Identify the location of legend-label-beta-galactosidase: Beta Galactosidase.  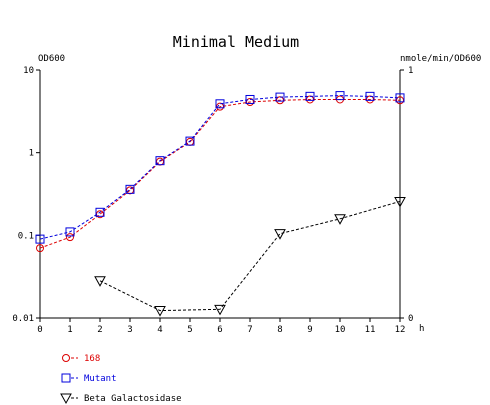
(133, 399).